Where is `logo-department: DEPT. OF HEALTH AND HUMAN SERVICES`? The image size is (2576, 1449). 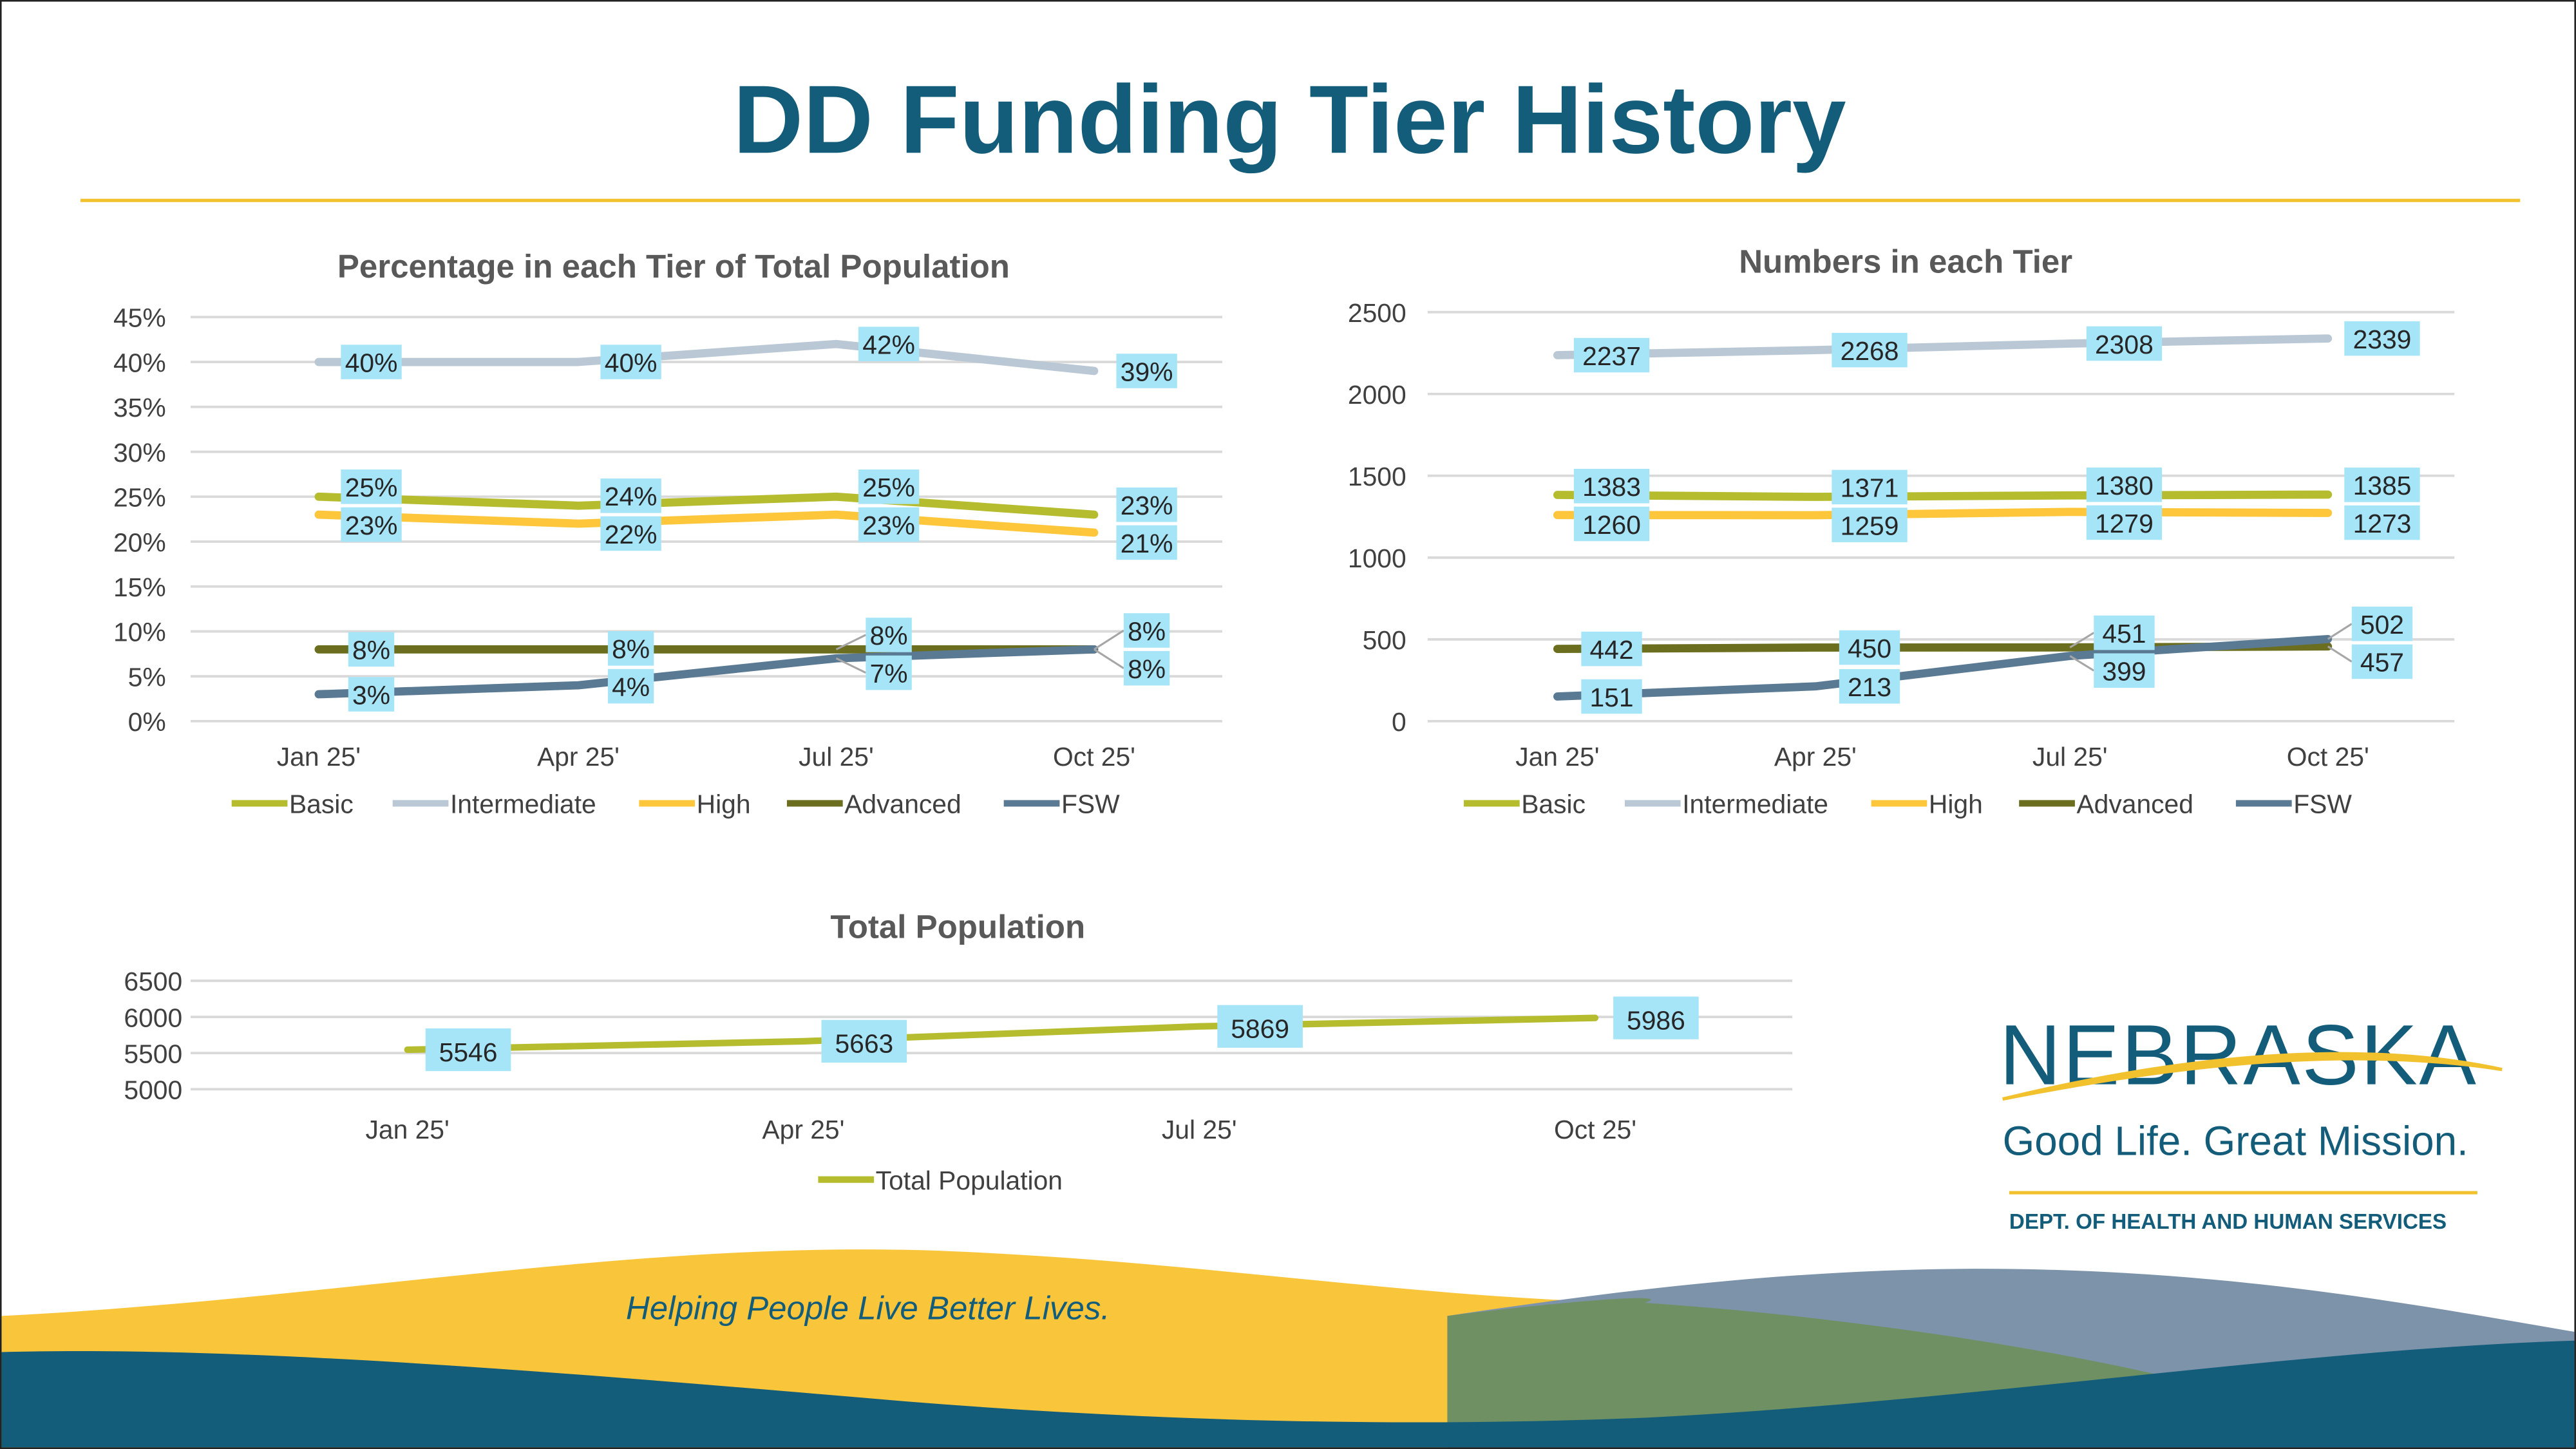 logo-department: DEPT. OF HEALTH AND HUMAN SERVICES is located at coordinates (2228, 1222).